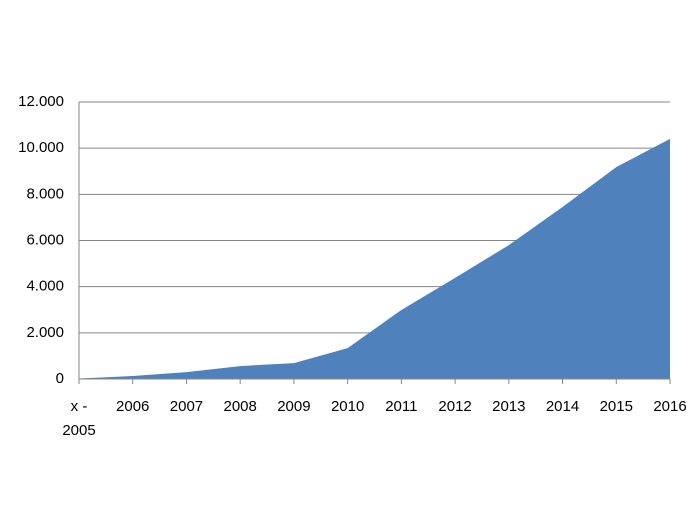 The height and width of the screenshot is (525, 700). Describe the element at coordinates (401, 406) in the screenshot. I see `x-tick-label: 2011` at that location.